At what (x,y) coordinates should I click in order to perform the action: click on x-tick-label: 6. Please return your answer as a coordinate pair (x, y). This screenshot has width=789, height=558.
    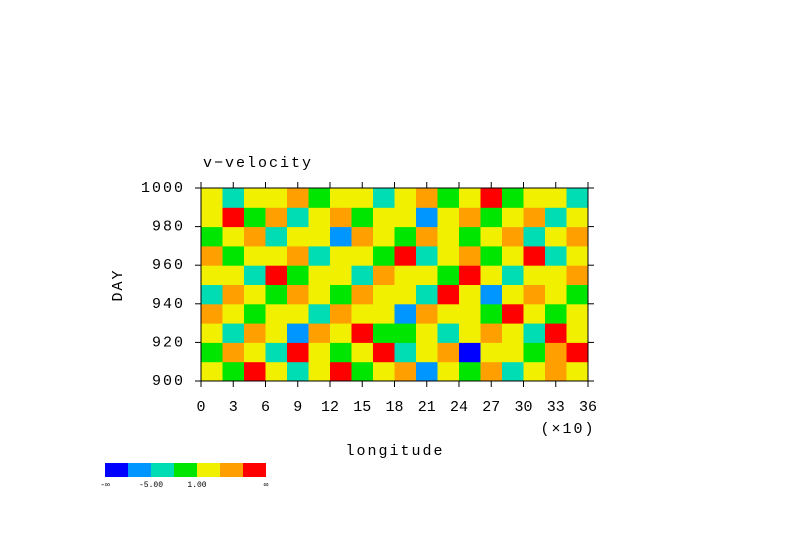
    Looking at the image, I should click on (265, 407).